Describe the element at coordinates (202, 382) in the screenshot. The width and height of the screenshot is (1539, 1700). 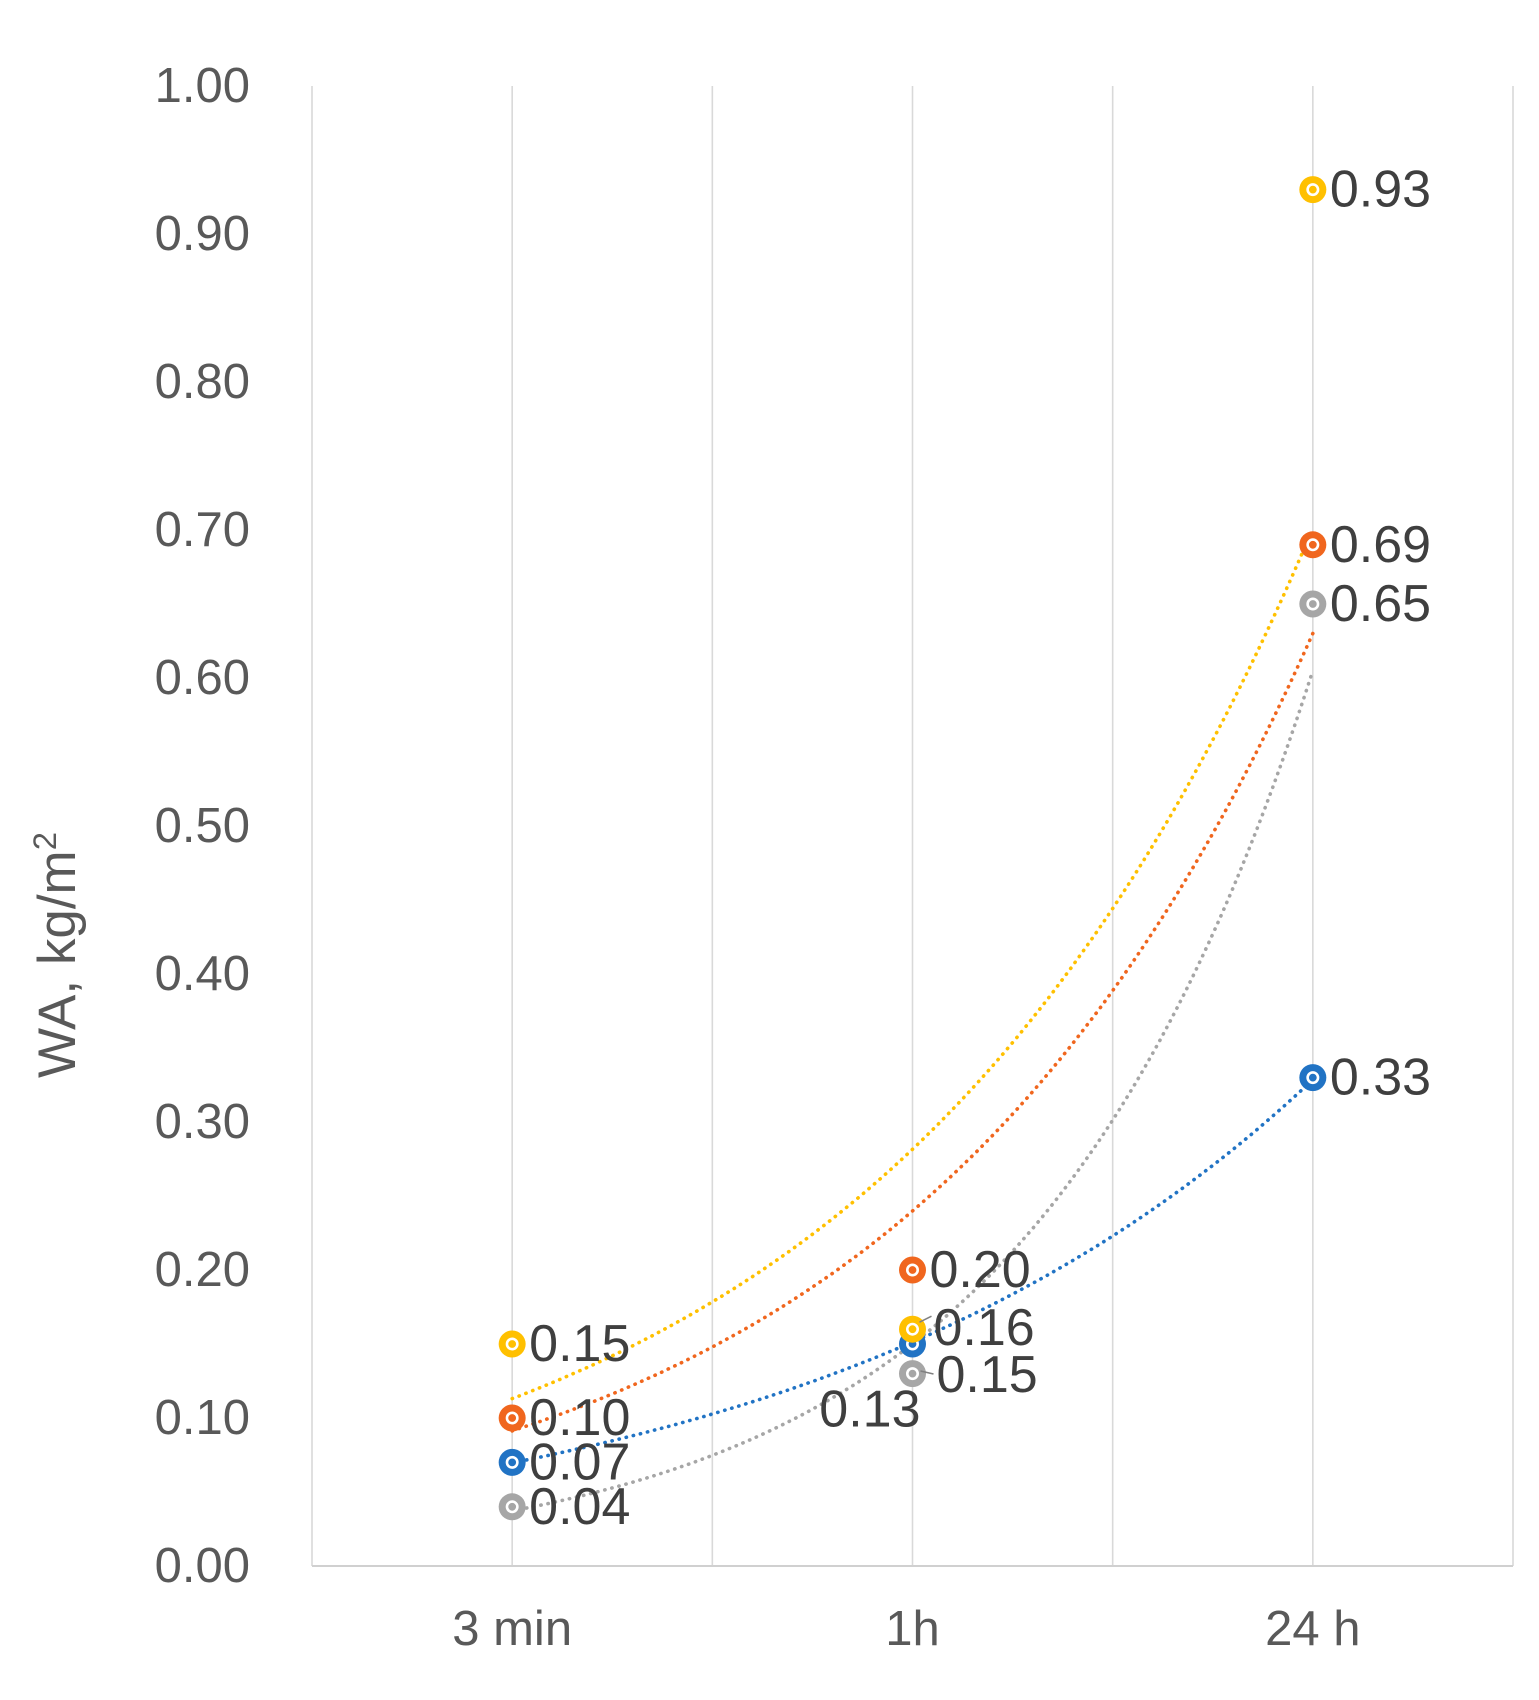
I see `y-tick-label: 0.80` at that location.